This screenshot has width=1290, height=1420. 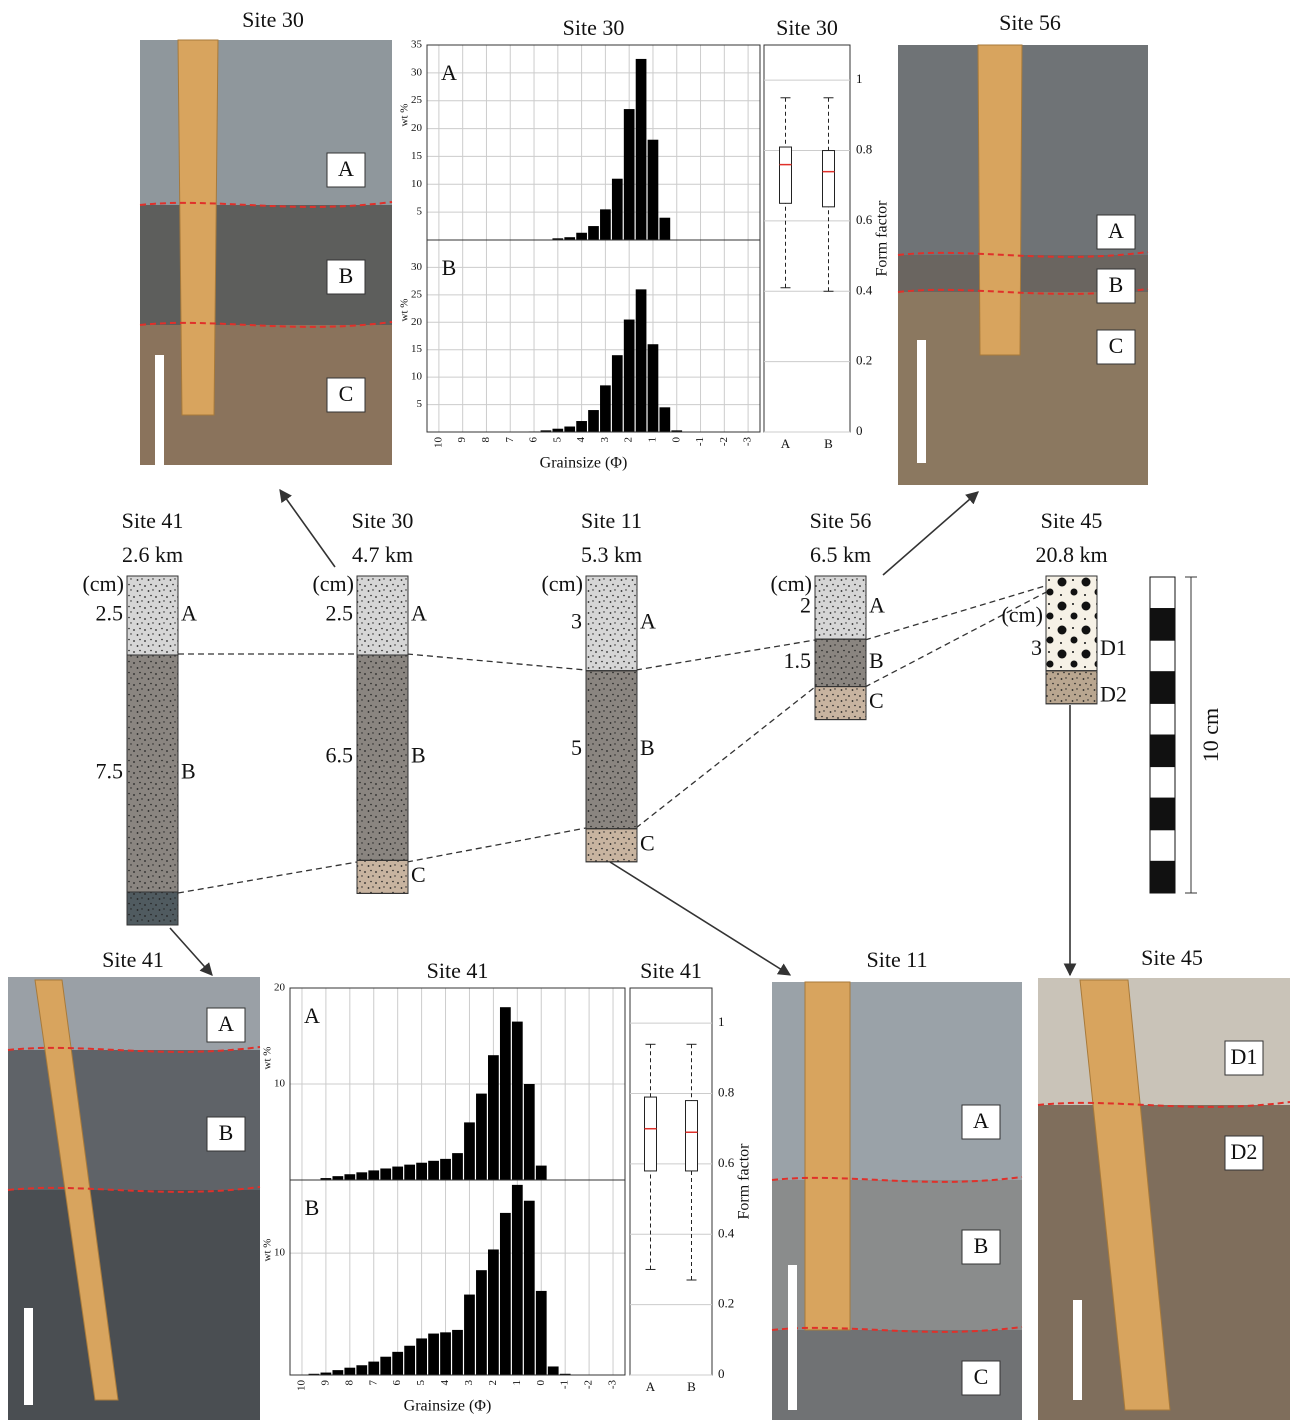 What do you see at coordinates (1172, 957) in the screenshot?
I see `photo-title: Site 45` at bounding box center [1172, 957].